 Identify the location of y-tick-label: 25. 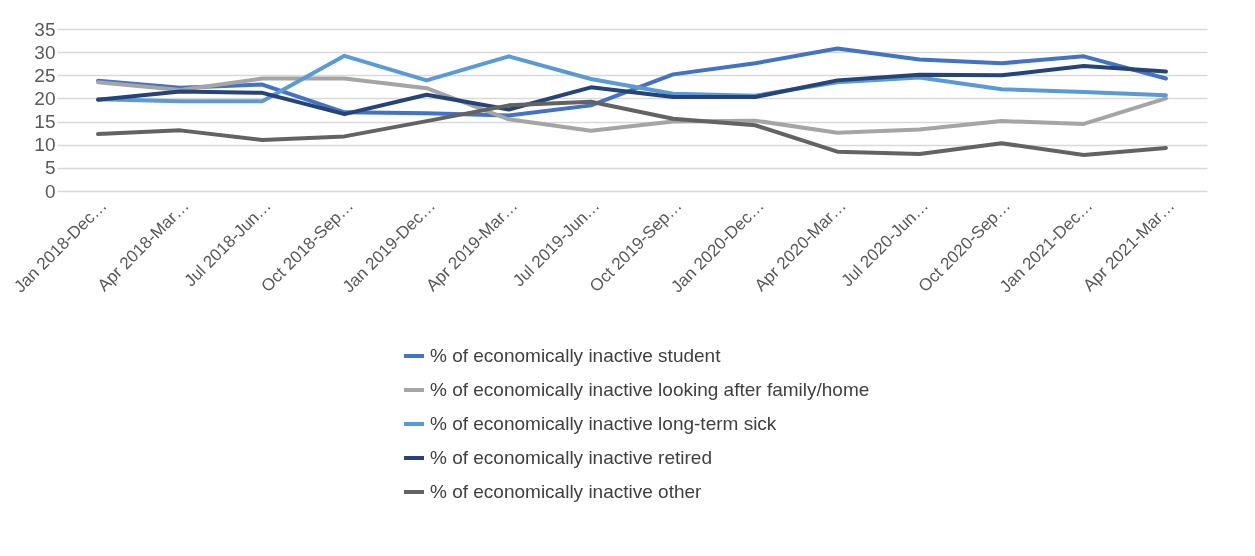
(45, 75).